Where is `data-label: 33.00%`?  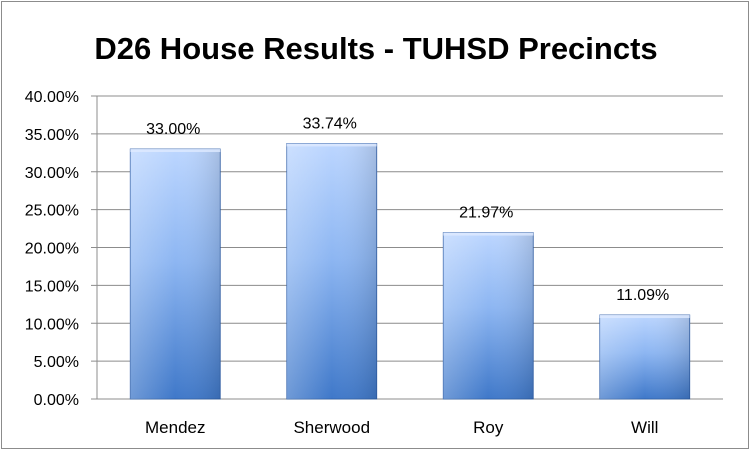 data-label: 33.00% is located at coordinates (173, 129).